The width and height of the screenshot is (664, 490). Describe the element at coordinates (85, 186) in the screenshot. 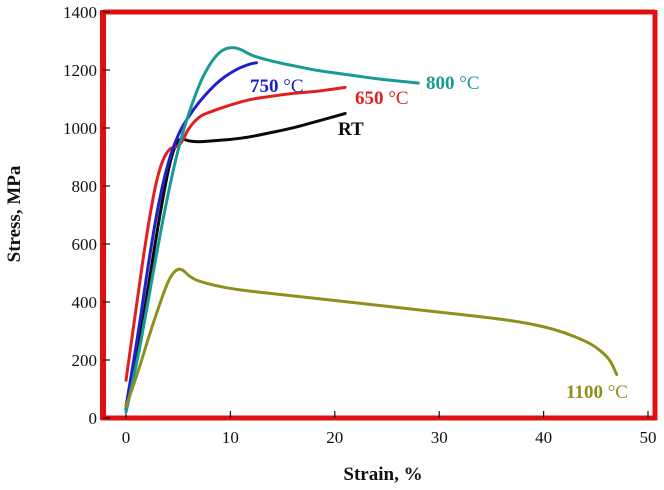

I see `y-tick-label: 800` at that location.